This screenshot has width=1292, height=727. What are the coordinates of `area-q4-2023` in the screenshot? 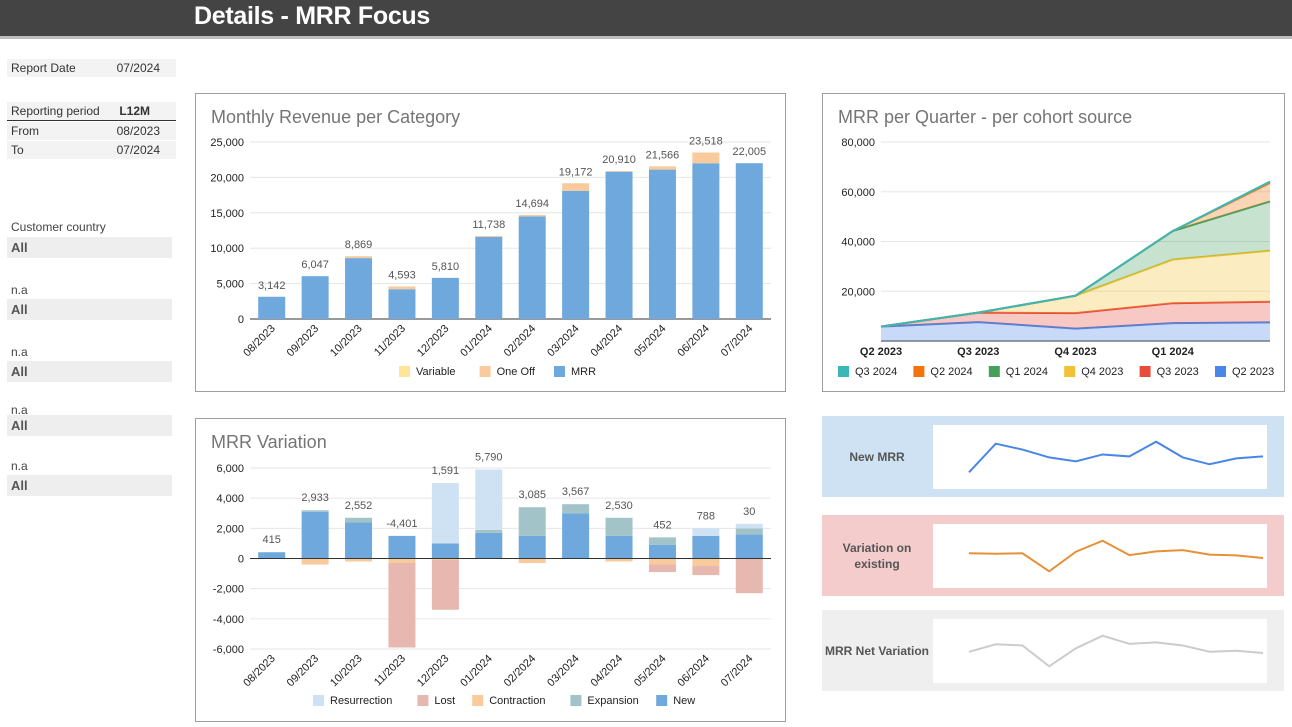 It's located at (1075, 288).